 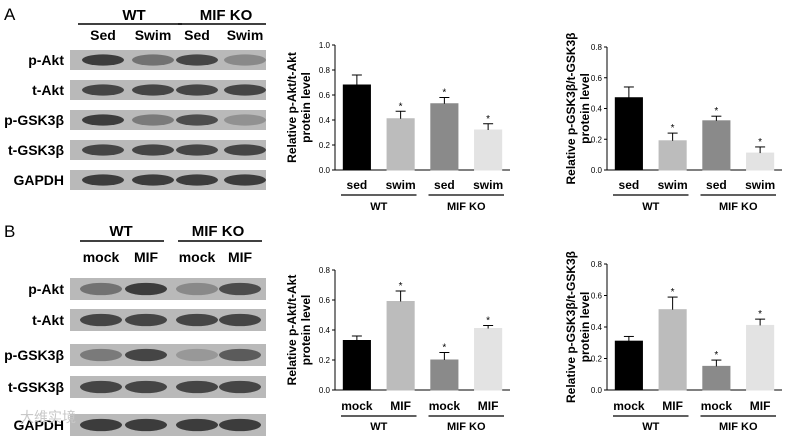 I want to click on blot-row-label: p-Akt, so click(x=46, y=289).